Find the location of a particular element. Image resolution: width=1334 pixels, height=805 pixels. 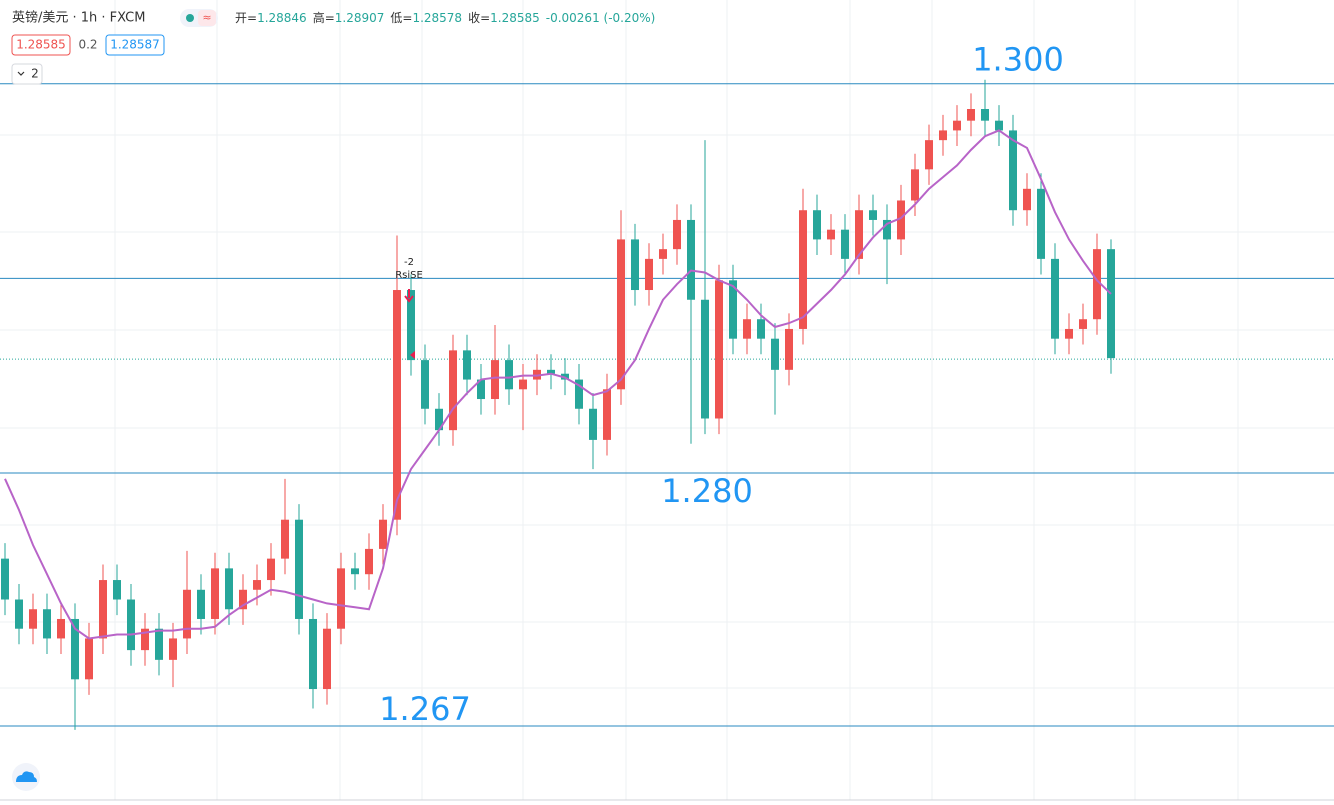

legend-label: 开= is located at coordinates (246, 18).